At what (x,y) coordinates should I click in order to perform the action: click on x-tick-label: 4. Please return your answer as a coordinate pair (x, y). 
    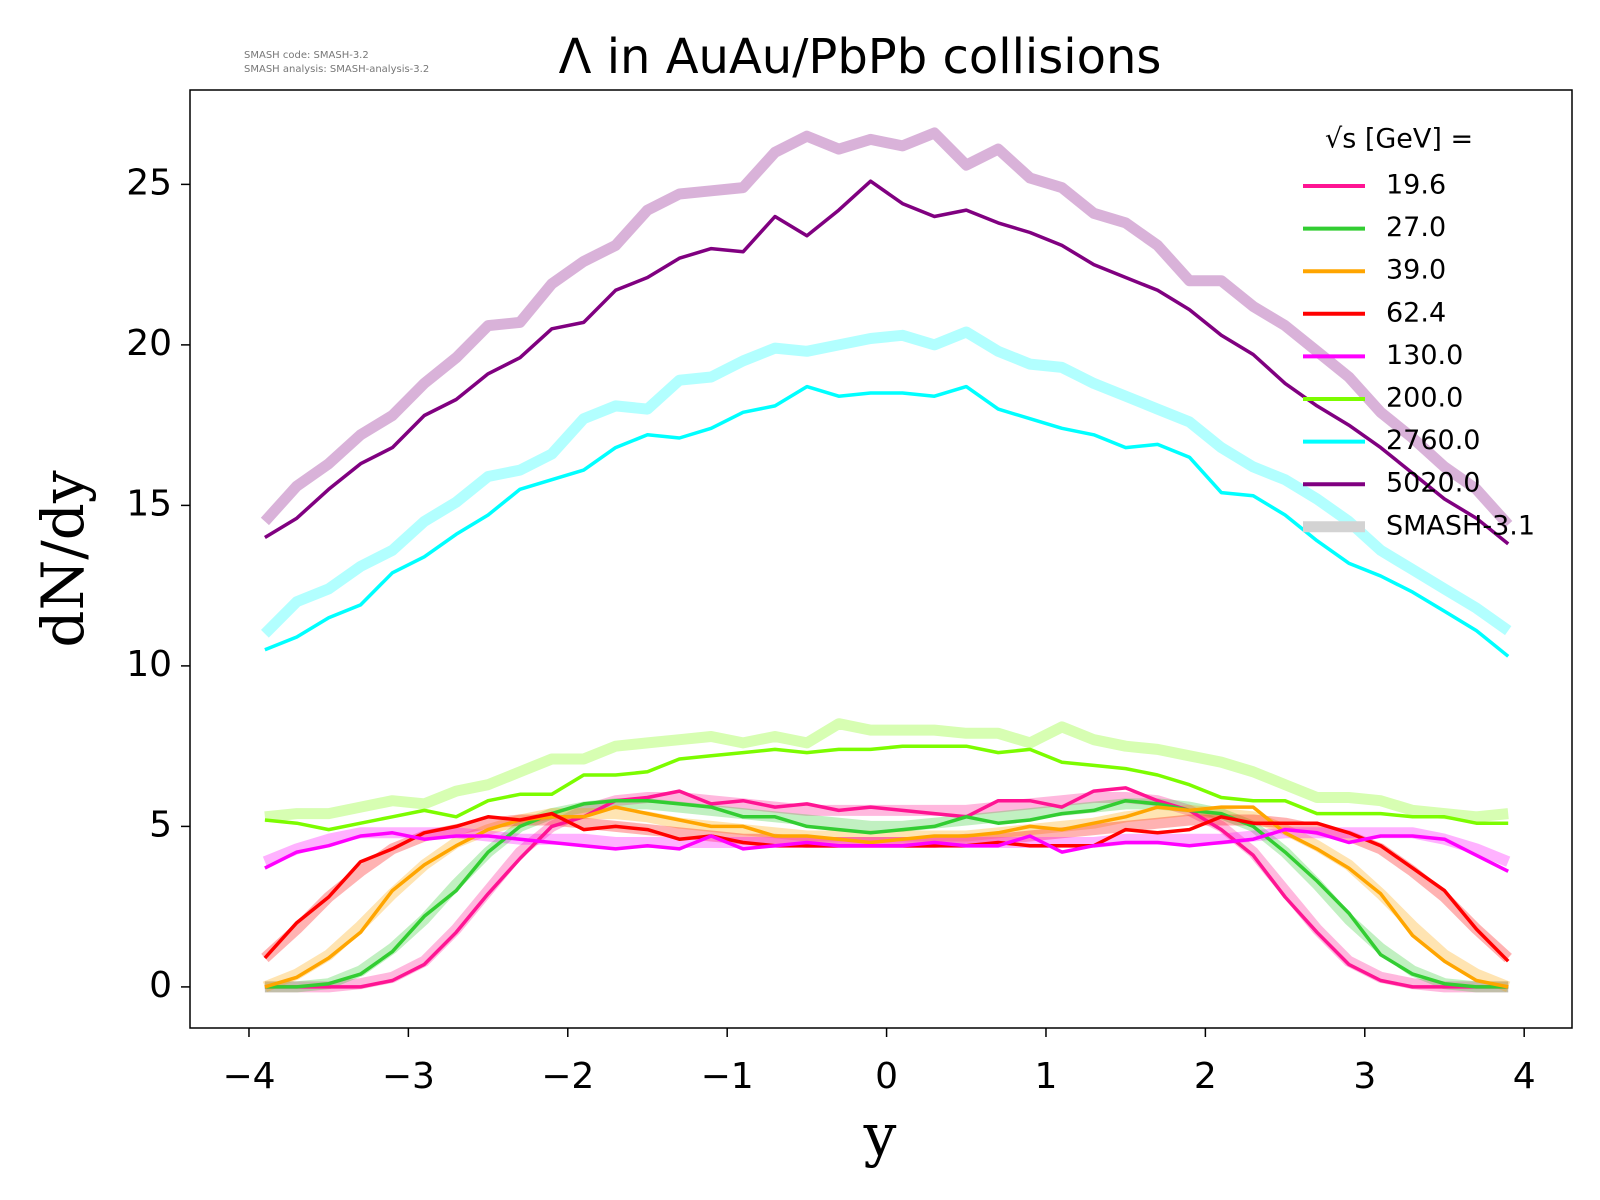
    Looking at the image, I should click on (1524, 1076).